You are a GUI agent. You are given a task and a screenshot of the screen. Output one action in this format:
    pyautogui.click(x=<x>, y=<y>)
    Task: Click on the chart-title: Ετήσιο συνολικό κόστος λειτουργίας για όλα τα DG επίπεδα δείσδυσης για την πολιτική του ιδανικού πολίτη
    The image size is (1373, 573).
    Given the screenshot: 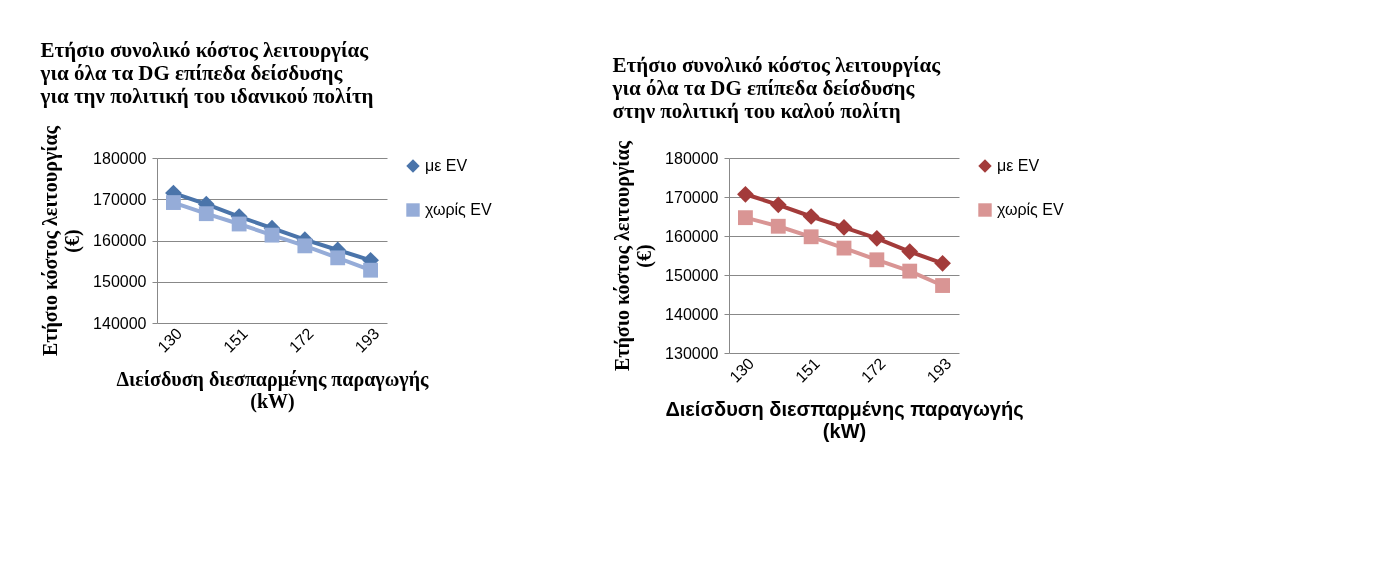 What is the action you would take?
    pyautogui.click(x=206, y=73)
    